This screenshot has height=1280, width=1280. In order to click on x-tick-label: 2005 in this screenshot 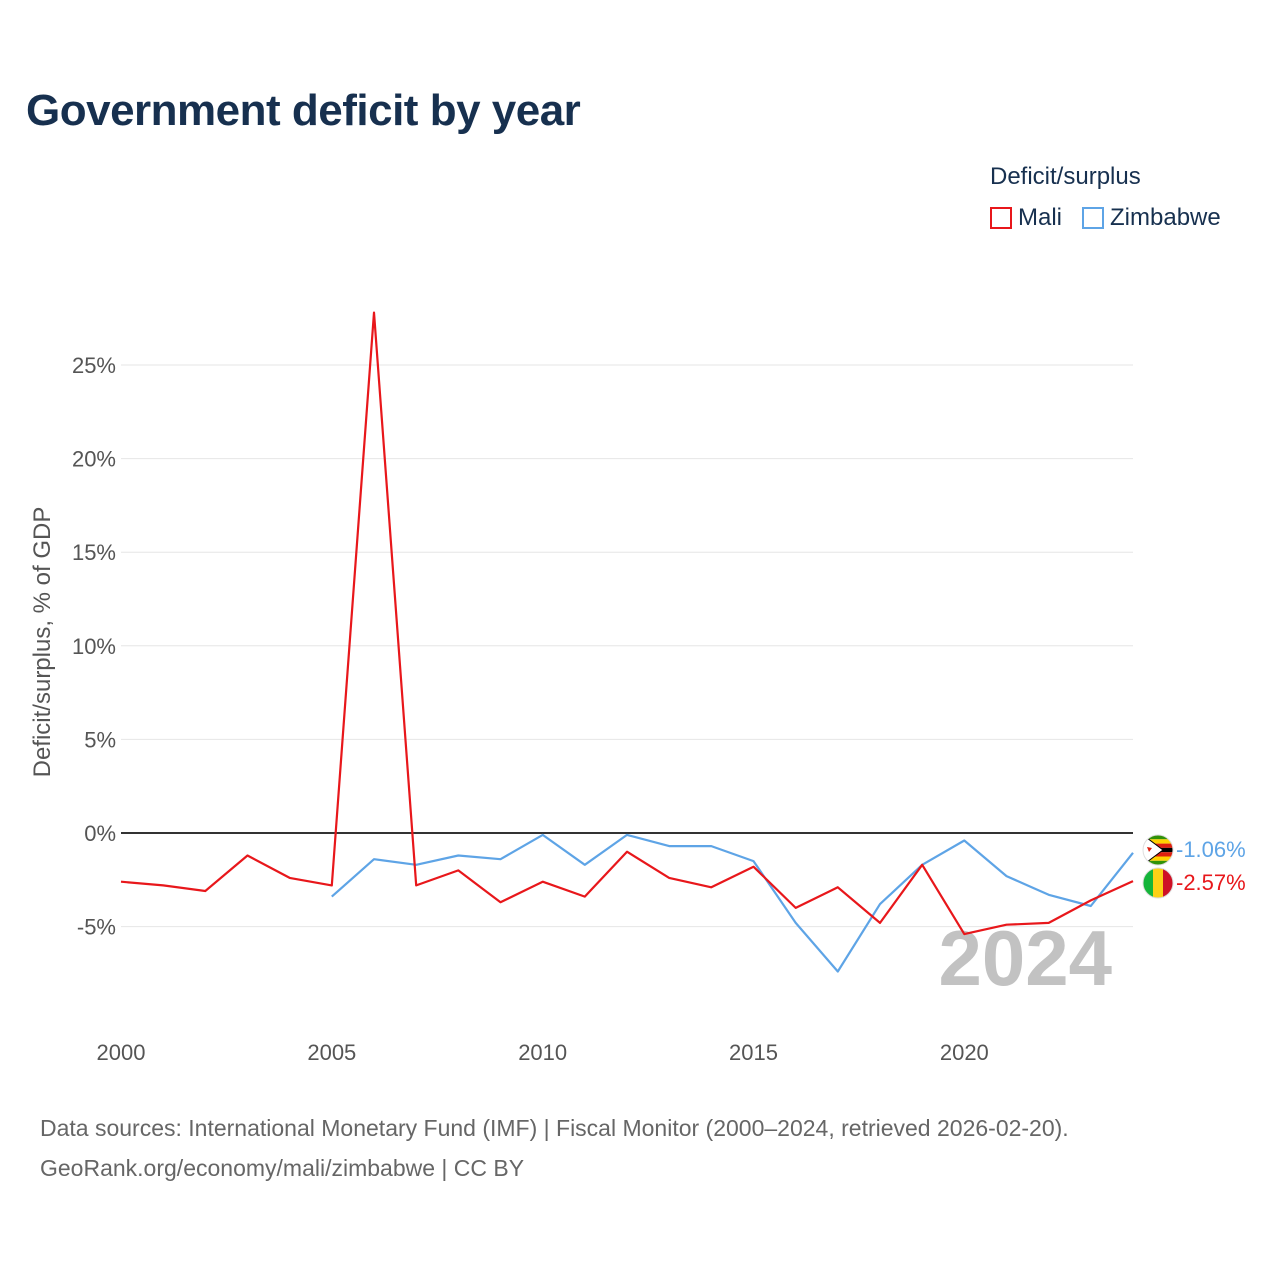, I will do `click(331, 1052)`.